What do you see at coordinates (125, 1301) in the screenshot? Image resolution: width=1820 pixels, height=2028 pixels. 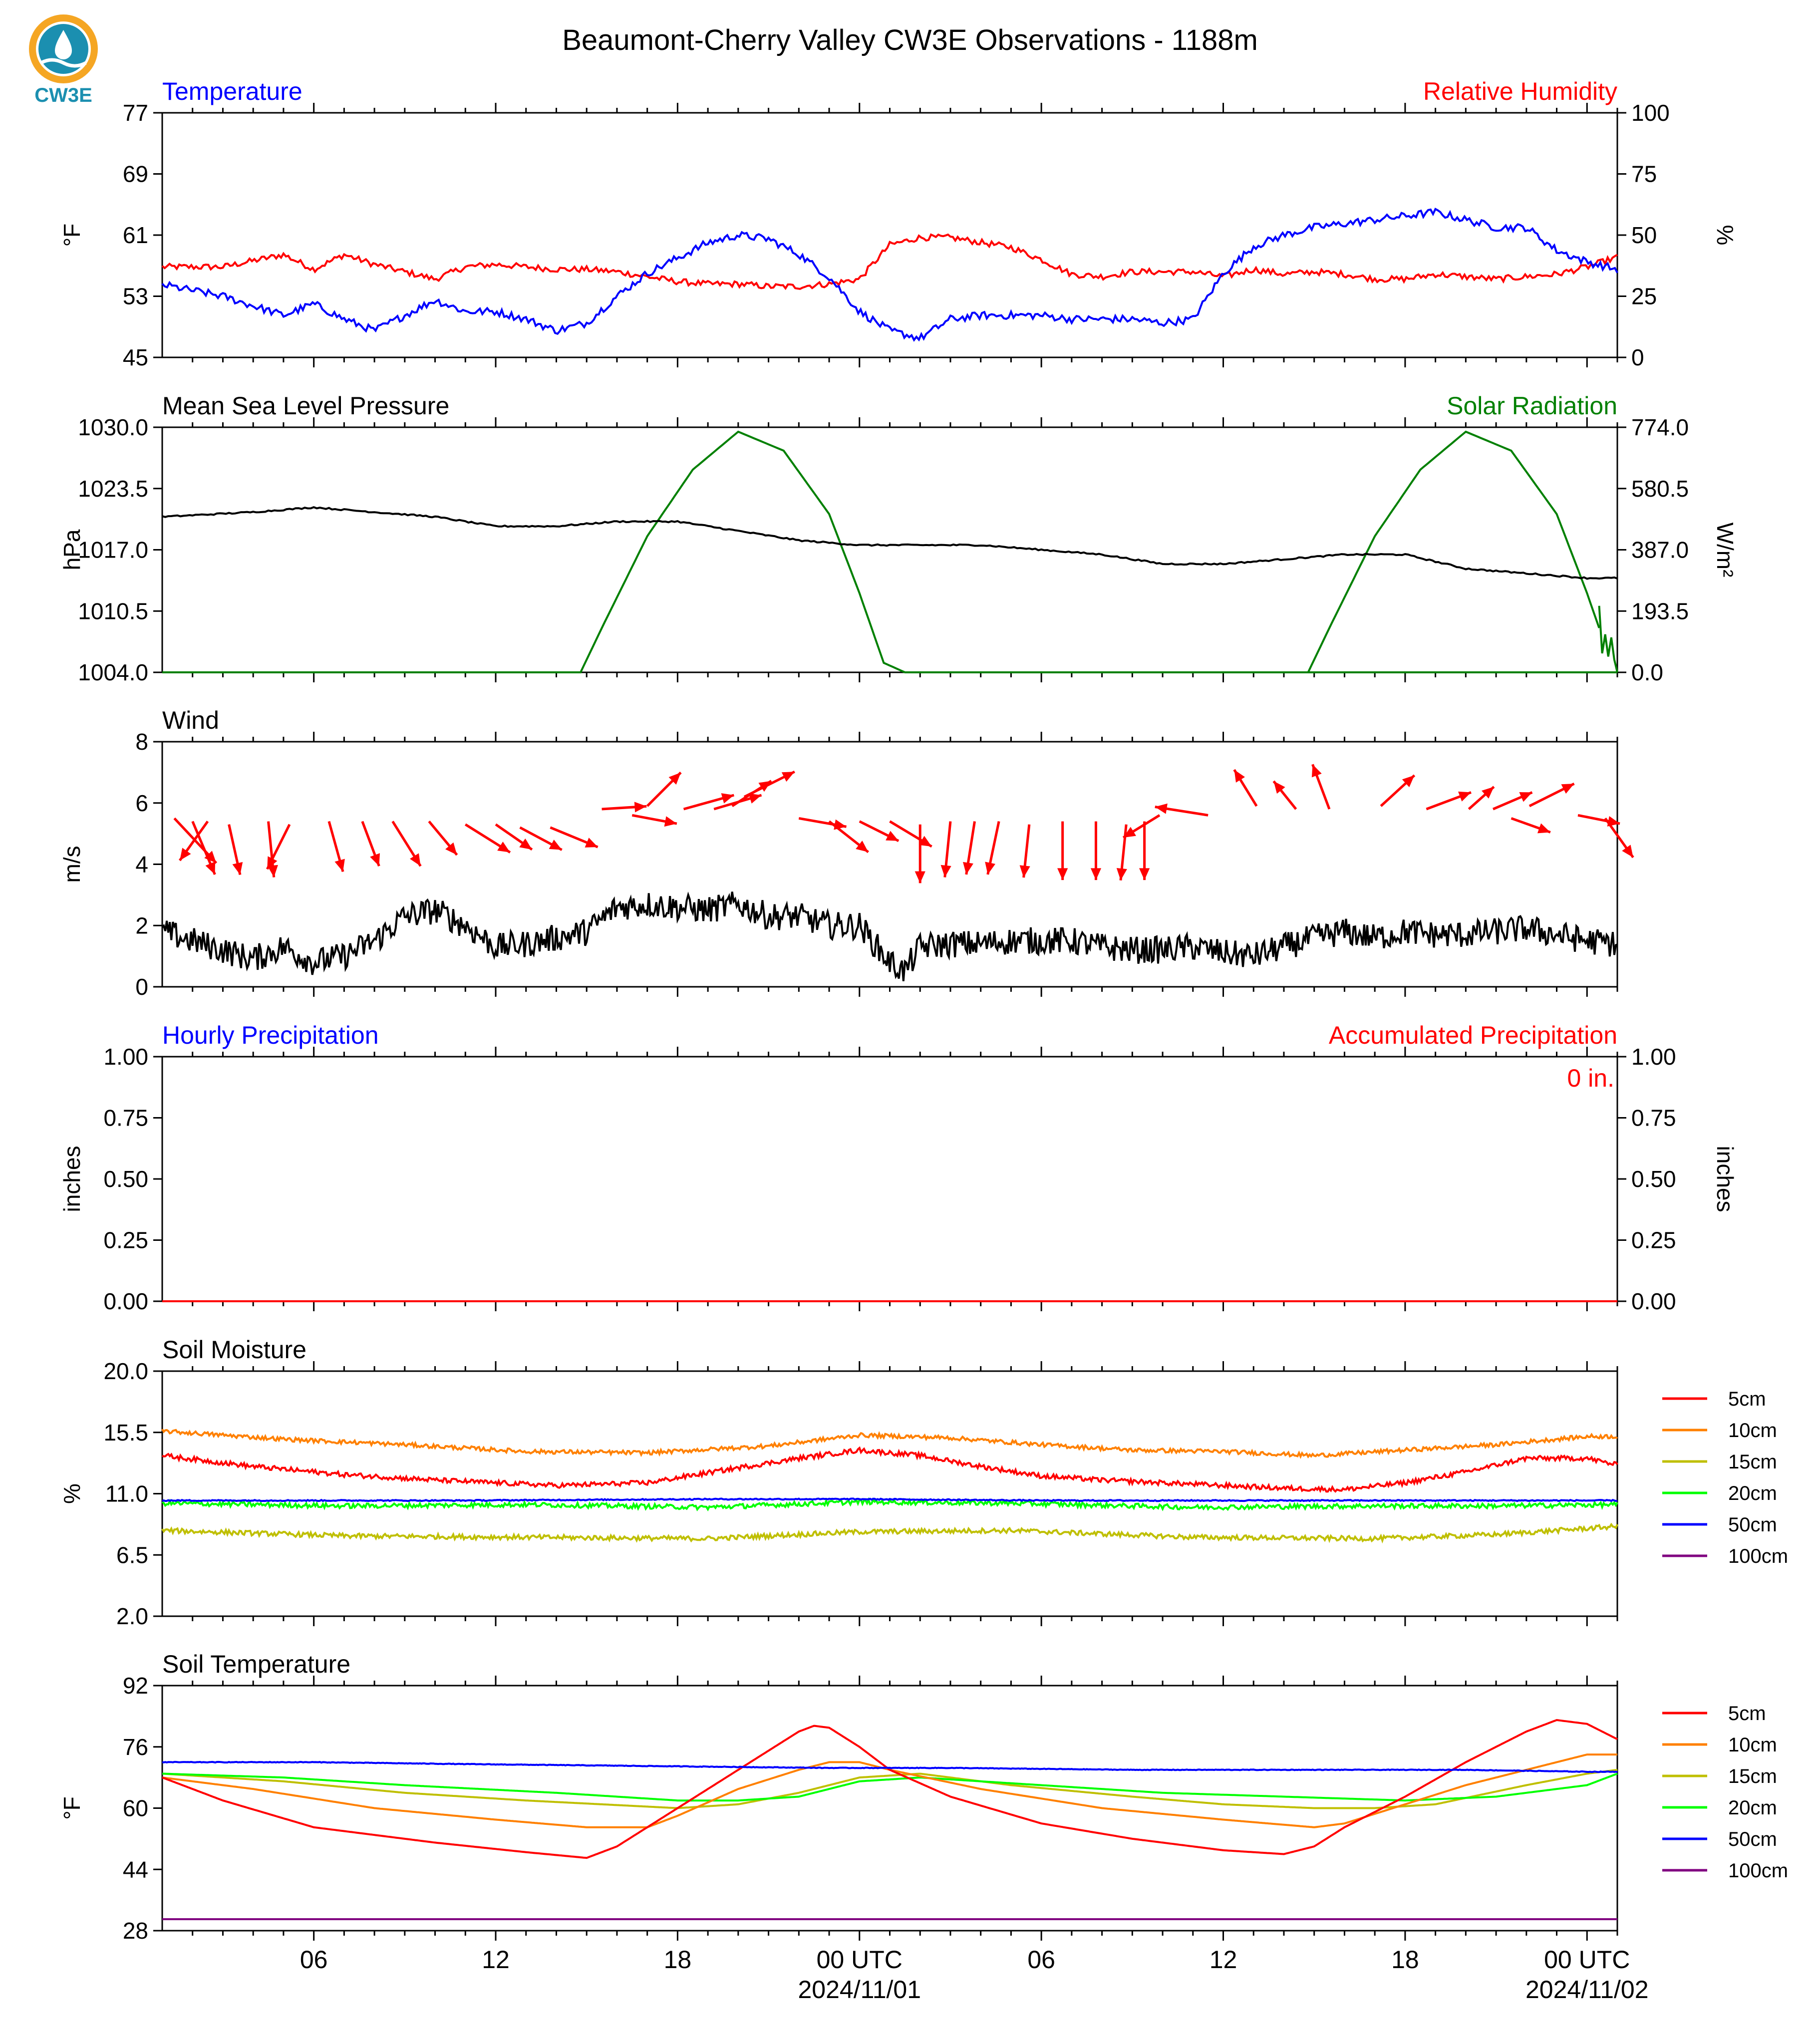 I see `y-tick-label-left: 0.00` at bounding box center [125, 1301].